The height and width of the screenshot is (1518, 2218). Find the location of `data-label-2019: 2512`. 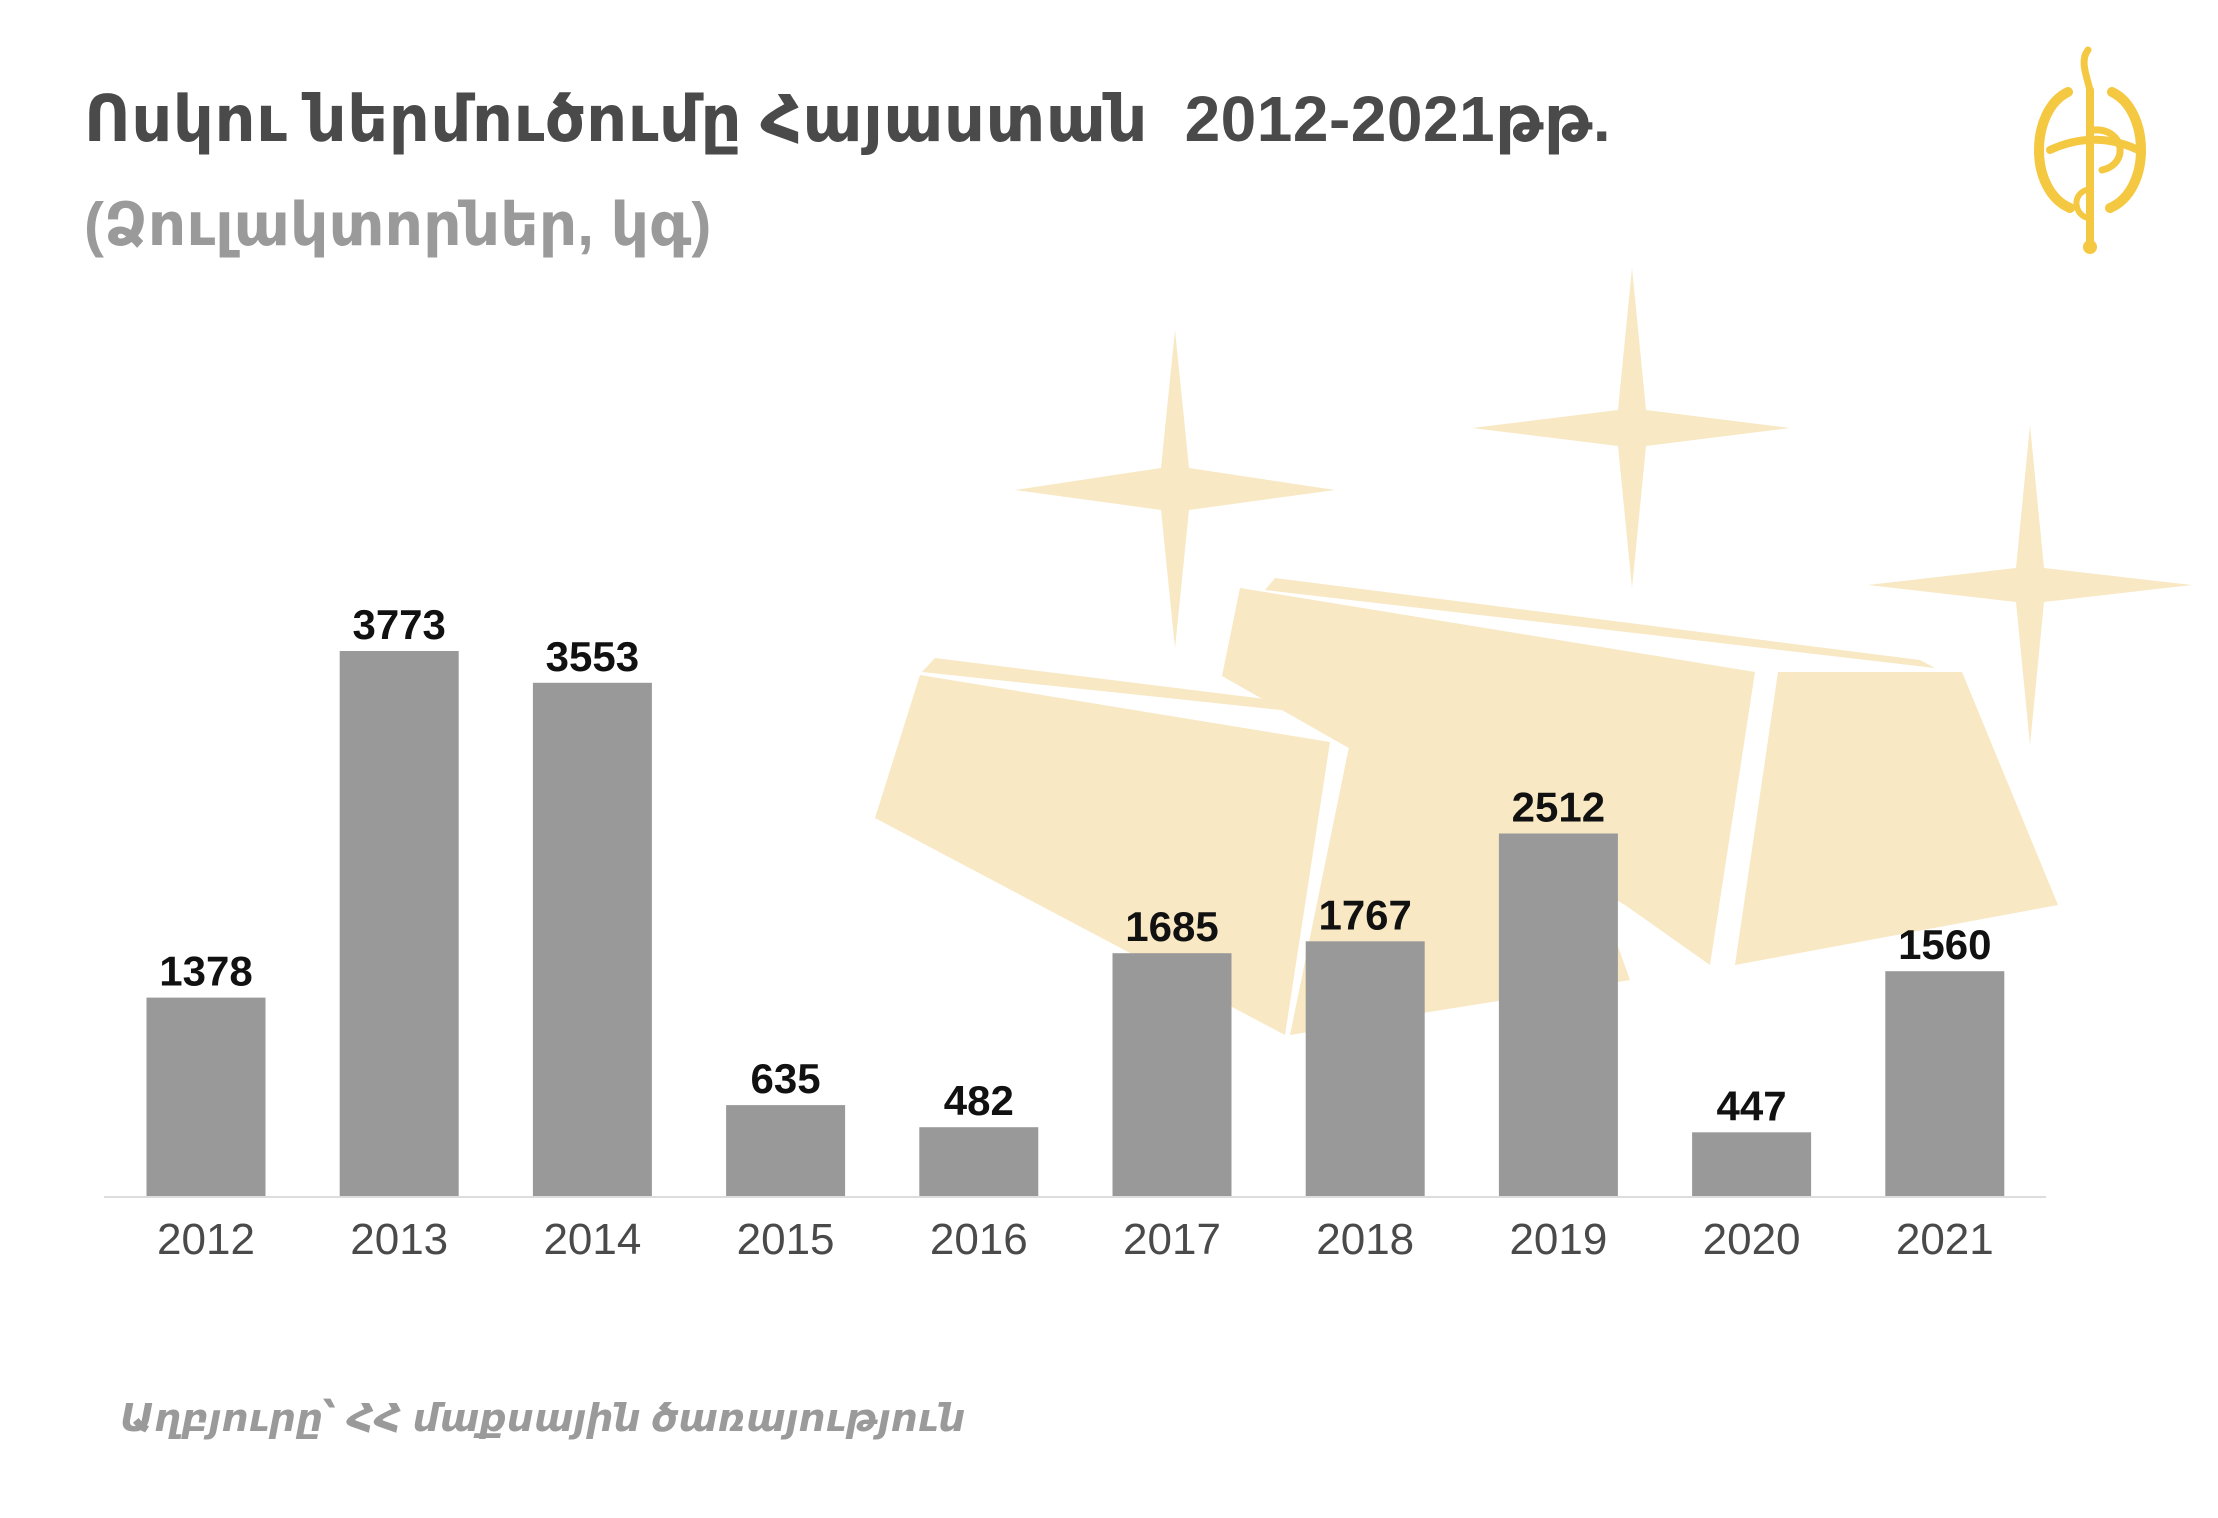

data-label-2019: 2512 is located at coordinates (1558, 807).